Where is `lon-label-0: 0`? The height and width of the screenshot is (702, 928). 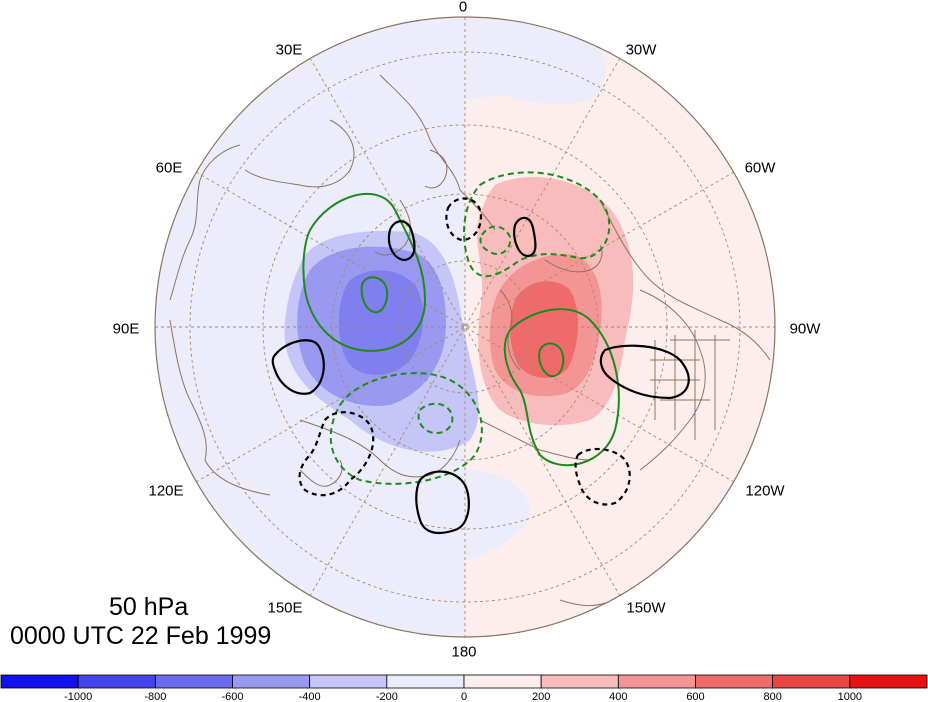
lon-label-0: 0 is located at coordinates (463, 8).